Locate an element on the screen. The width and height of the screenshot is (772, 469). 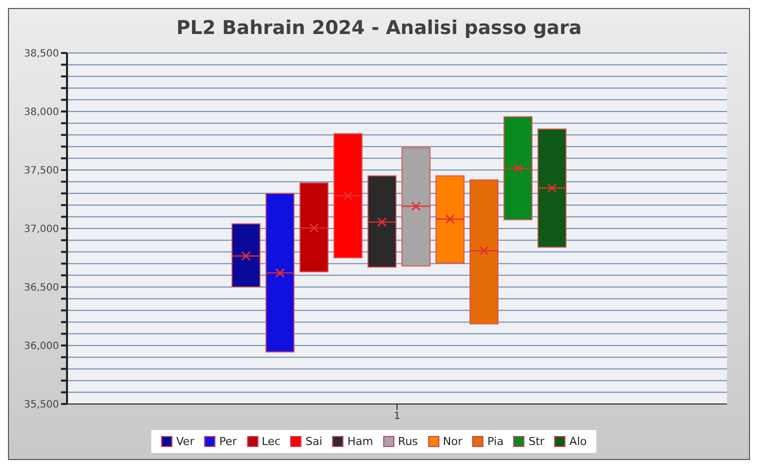
legend-label: Nor is located at coordinates (452, 441).